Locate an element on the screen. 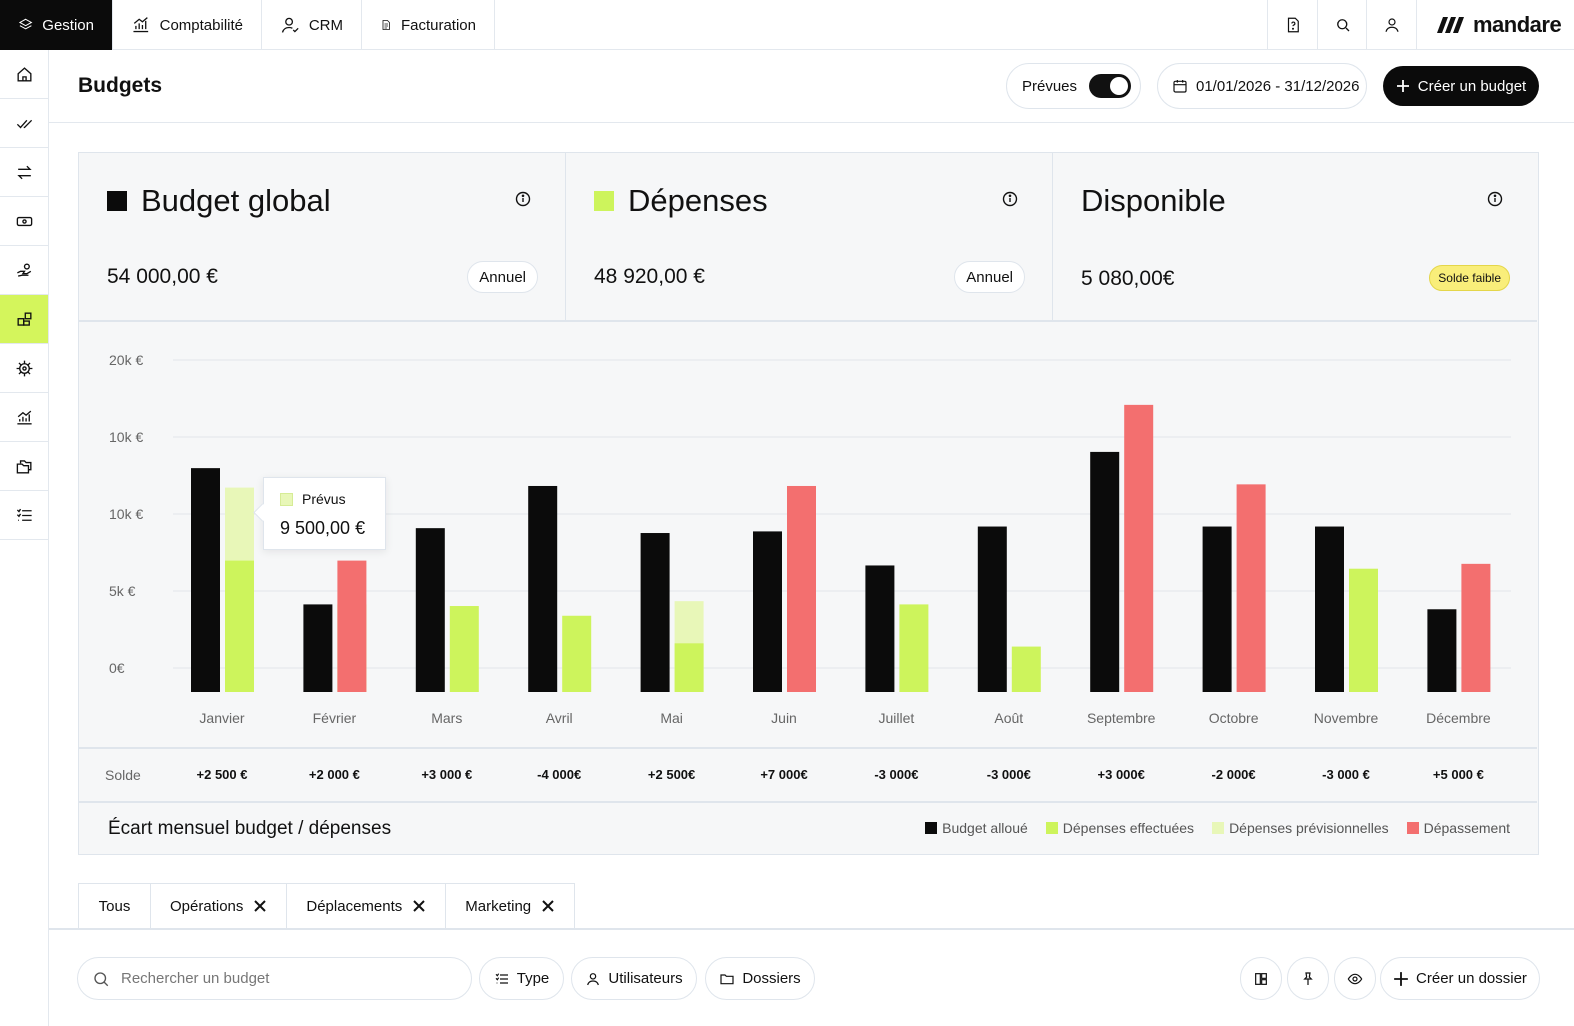 The width and height of the screenshot is (1574, 1026). sidebar is located at coordinates (24, 538).